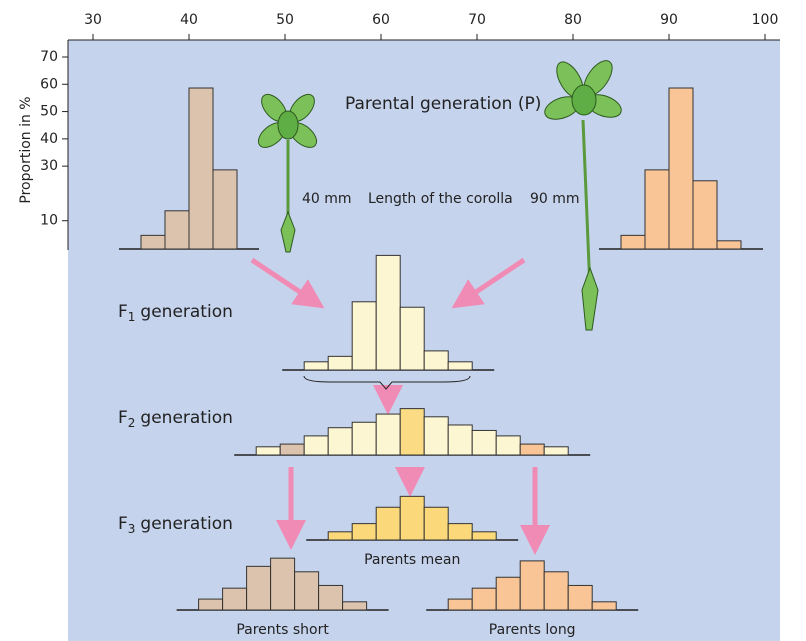 The width and height of the screenshot is (806, 641). What do you see at coordinates (381, 20) in the screenshot?
I see `x-tick-label: 60` at bounding box center [381, 20].